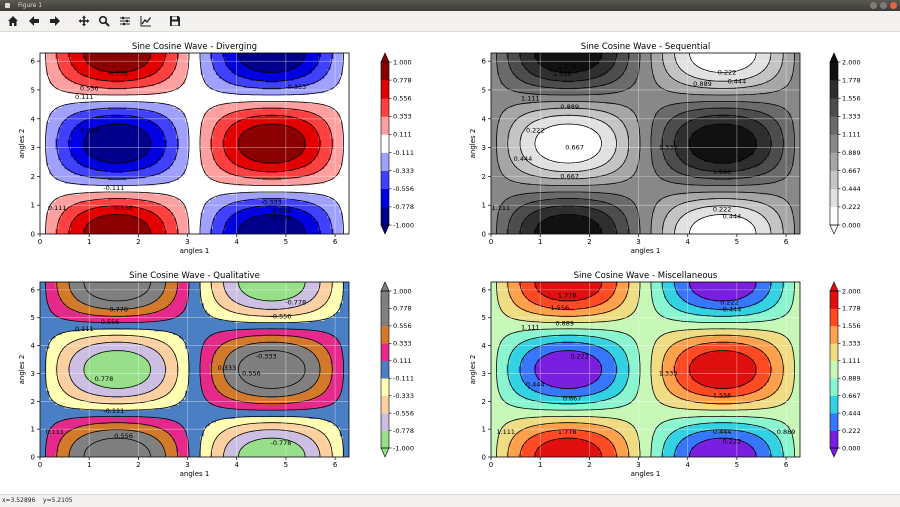 The image size is (900, 507). I want to click on pan-button, so click(84, 21).